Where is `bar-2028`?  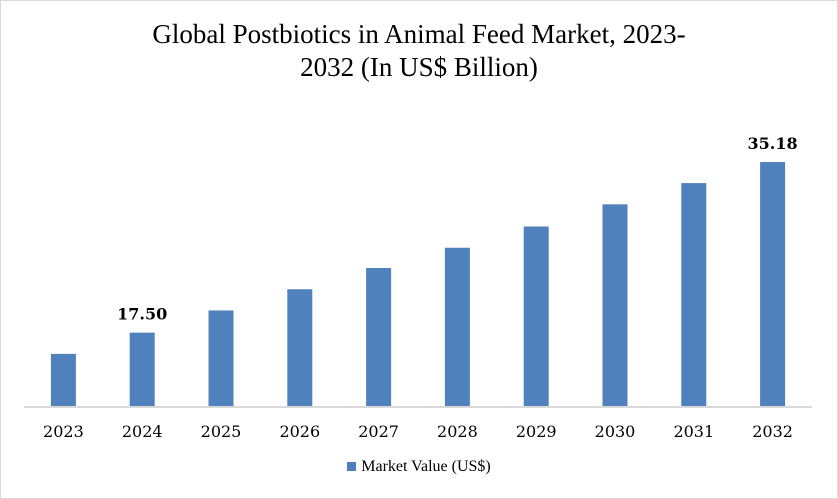 bar-2028 is located at coordinates (457, 326).